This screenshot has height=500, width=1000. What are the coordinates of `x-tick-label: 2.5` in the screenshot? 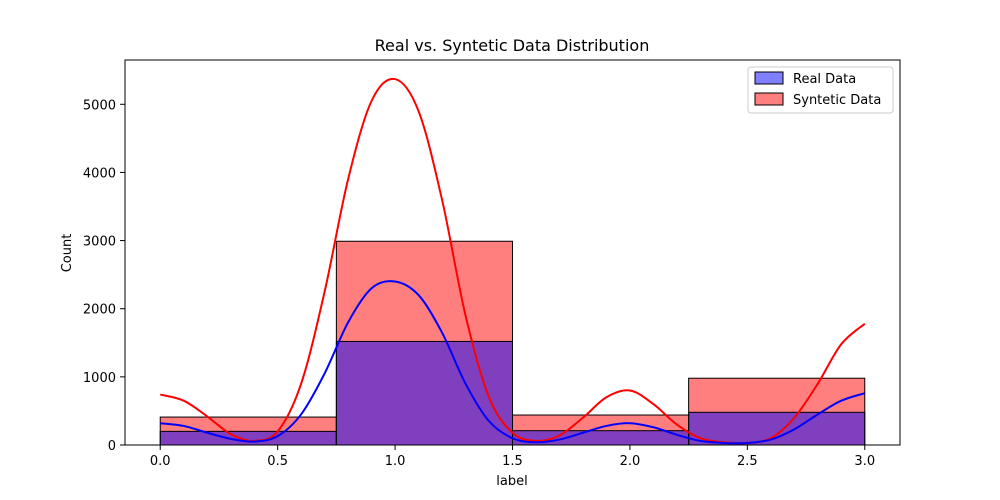 It's located at (747, 461).